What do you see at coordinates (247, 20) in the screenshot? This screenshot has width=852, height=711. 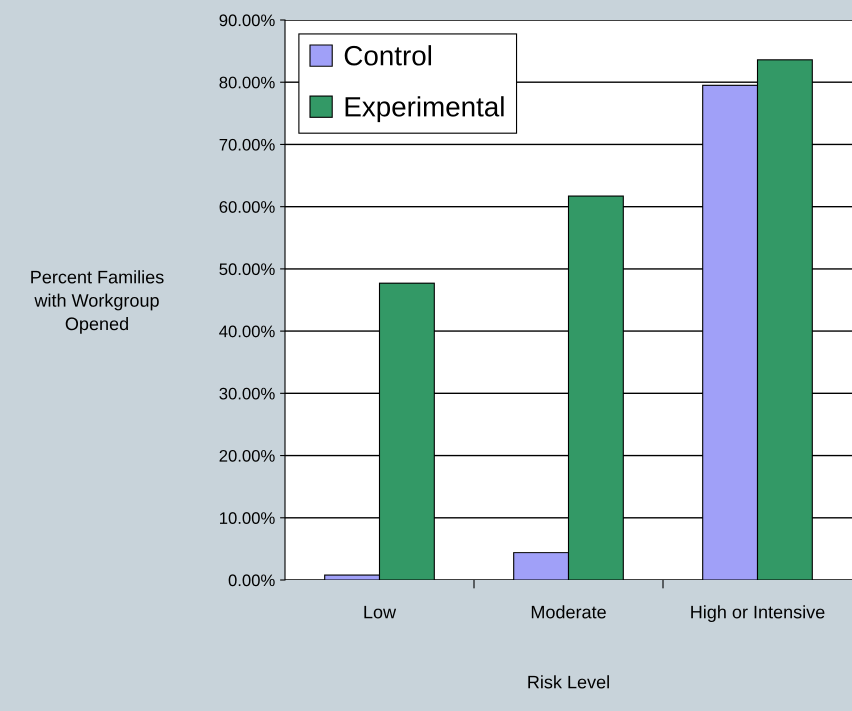 I see `y-tick-label: 90.00%` at bounding box center [247, 20].